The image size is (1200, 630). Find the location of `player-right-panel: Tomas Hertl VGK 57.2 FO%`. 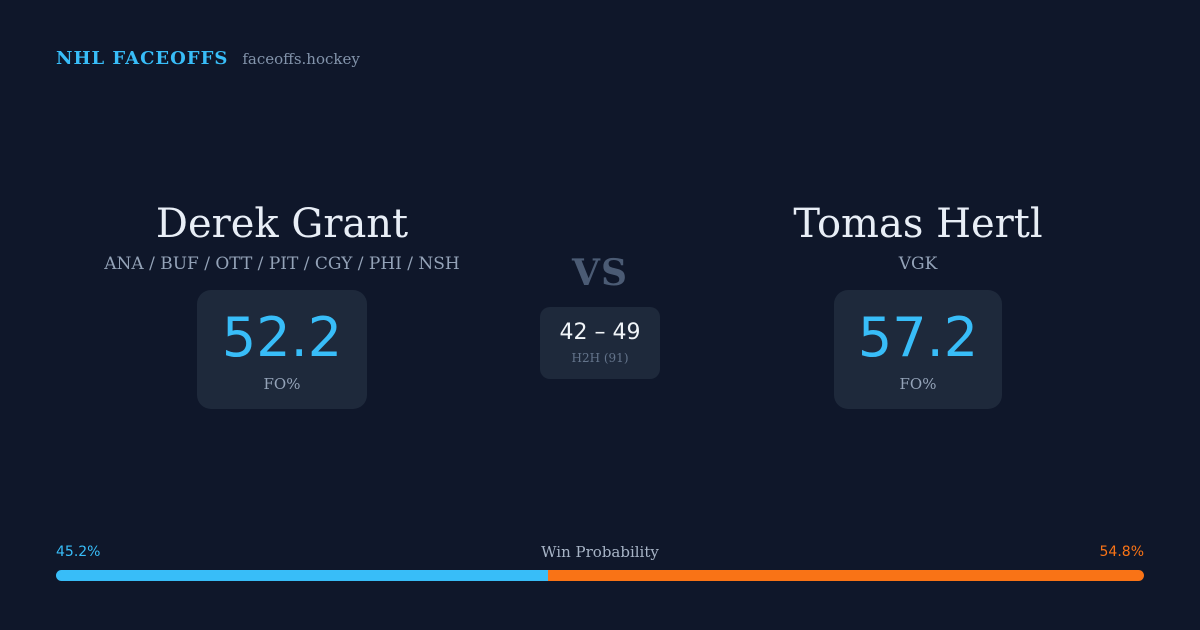

player-right-panel: Tomas Hertl VGK 57.2 FO% is located at coordinates (918, 304).